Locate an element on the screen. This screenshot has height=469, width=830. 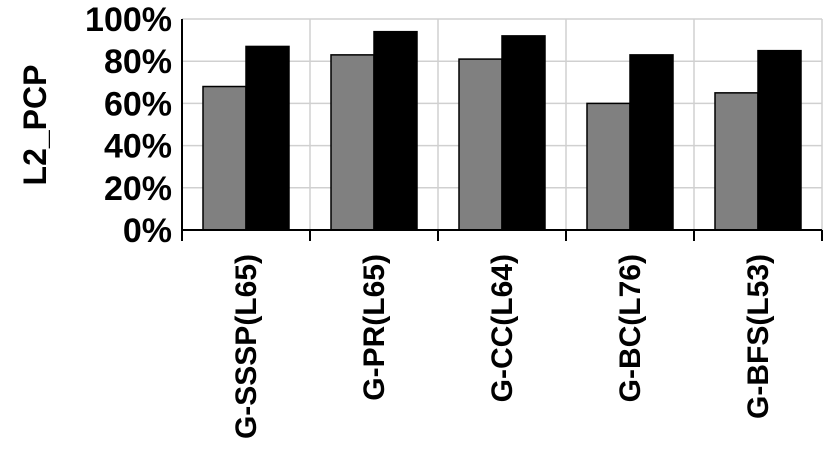
x-category-label: G-CC(L64) is located at coordinates (502, 328).